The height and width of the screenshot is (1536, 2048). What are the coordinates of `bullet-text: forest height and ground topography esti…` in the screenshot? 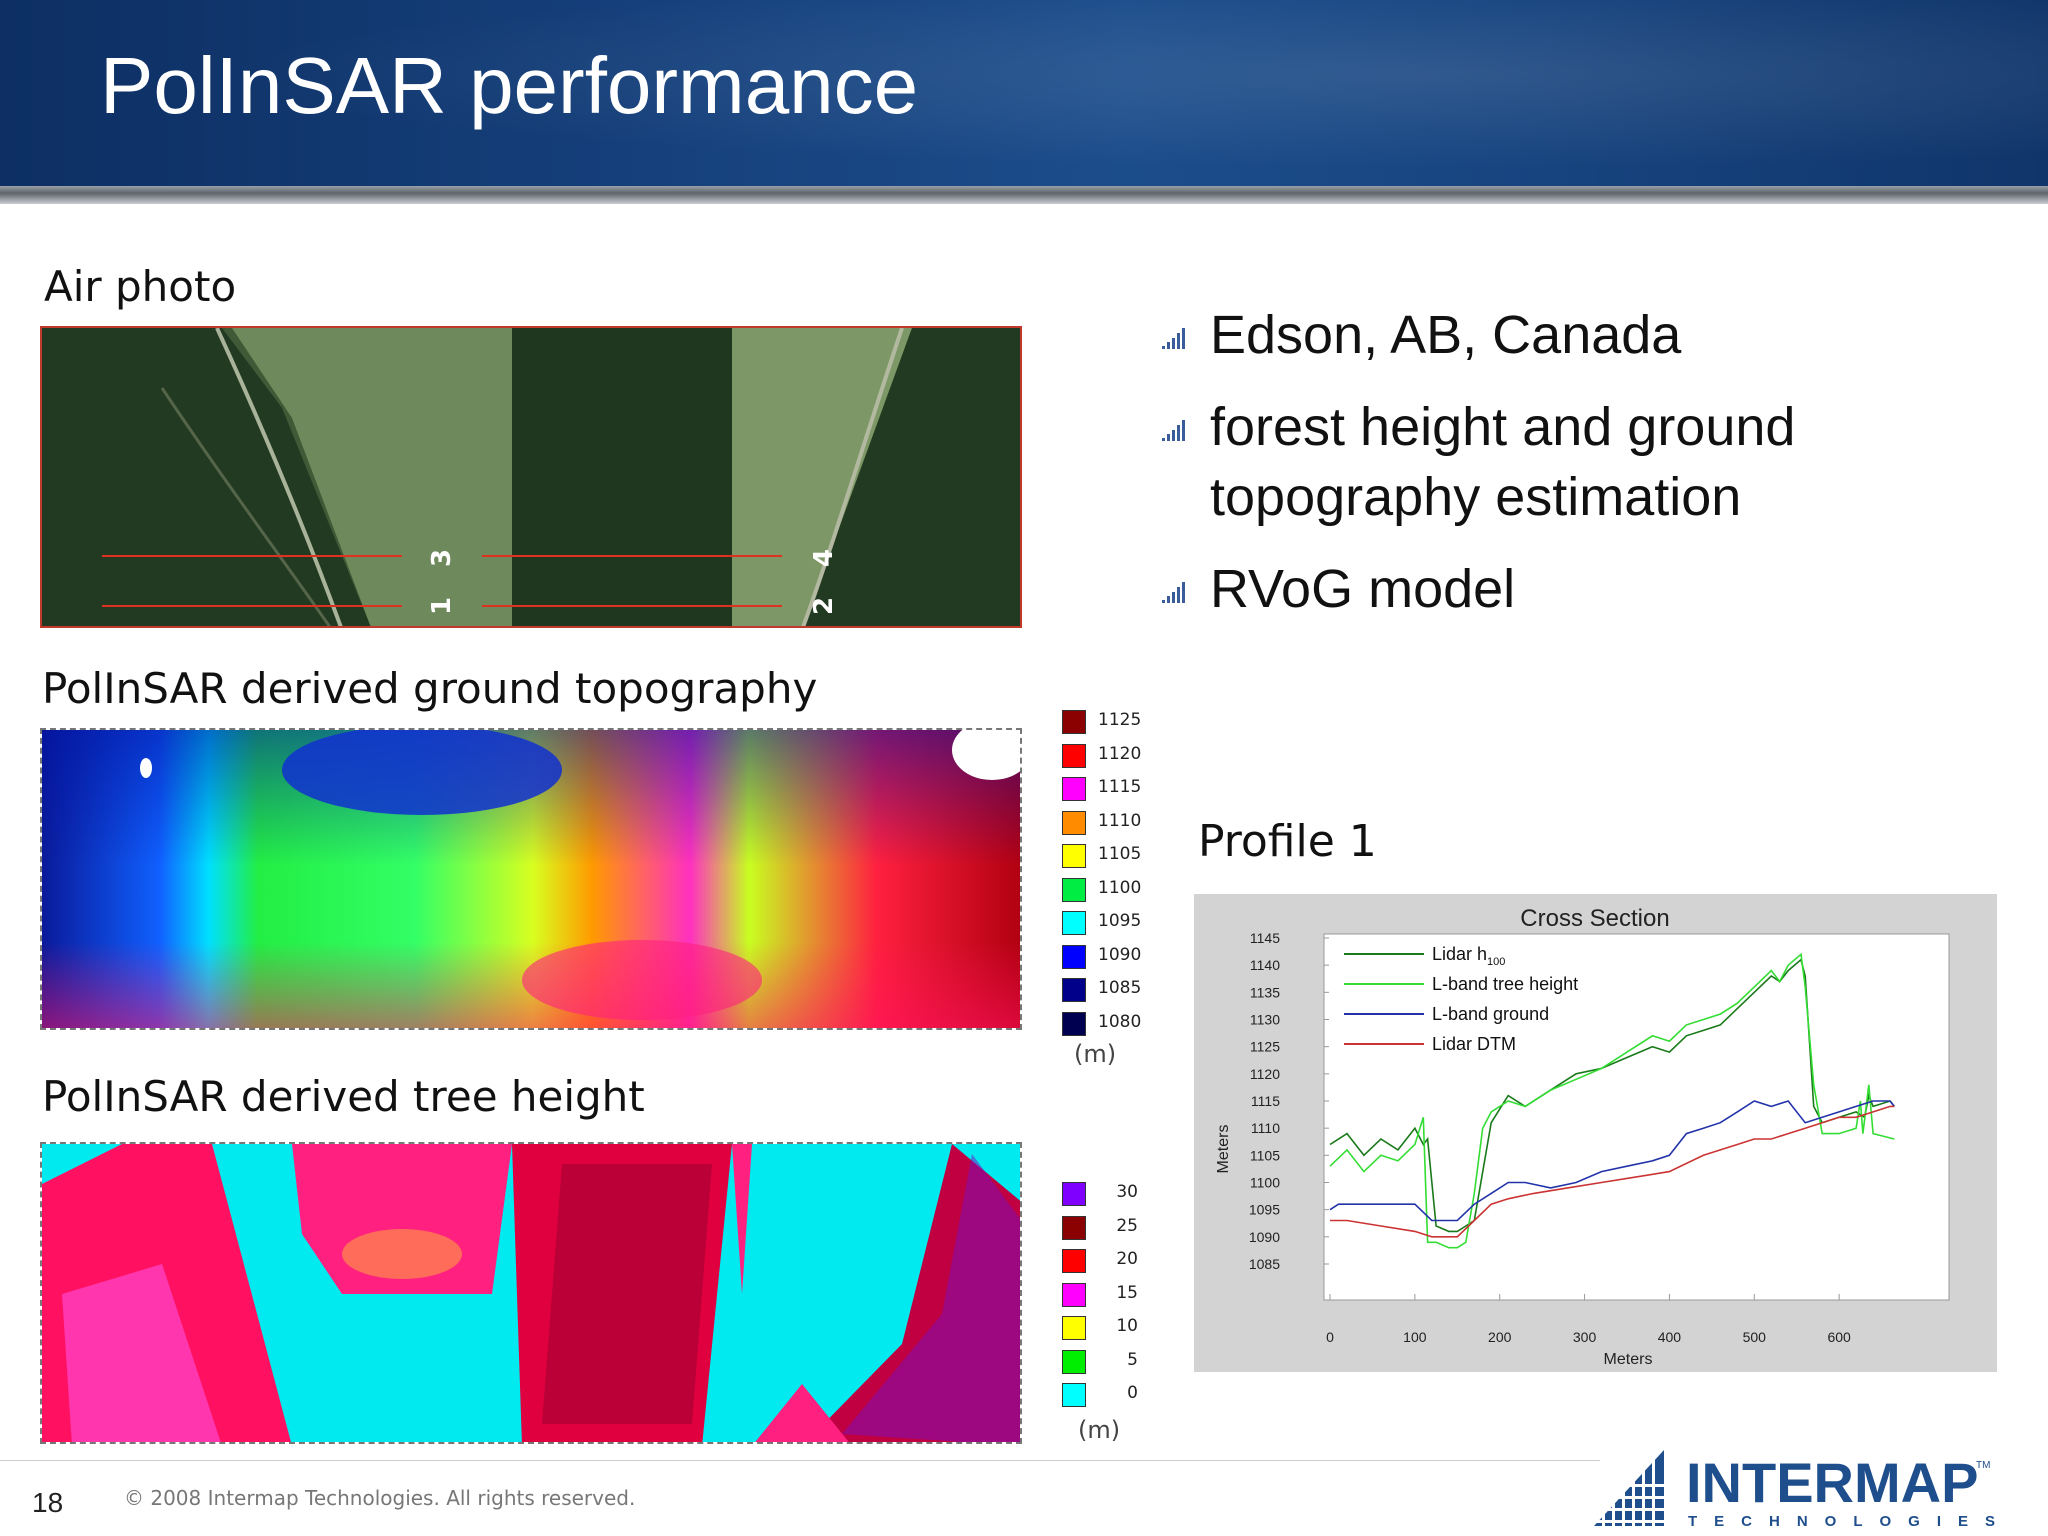 It's located at (1503, 462).